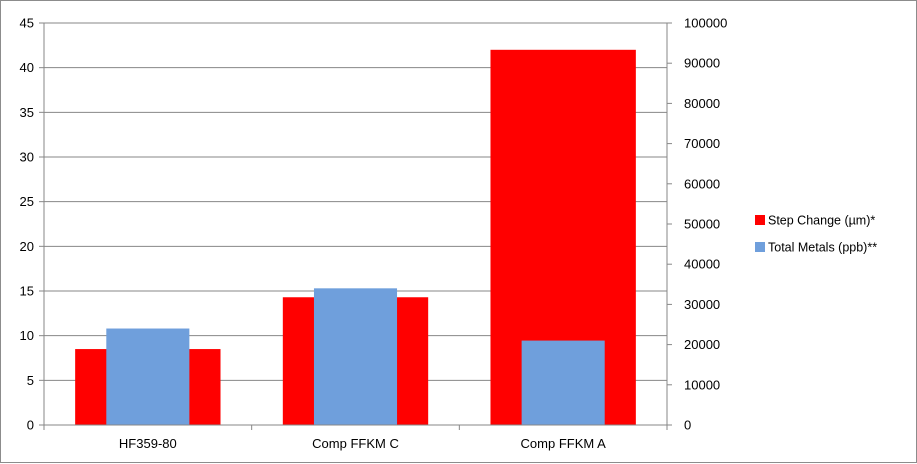 The width and height of the screenshot is (917, 464). I want to click on y-left-tick-label: 45, so click(27, 23).